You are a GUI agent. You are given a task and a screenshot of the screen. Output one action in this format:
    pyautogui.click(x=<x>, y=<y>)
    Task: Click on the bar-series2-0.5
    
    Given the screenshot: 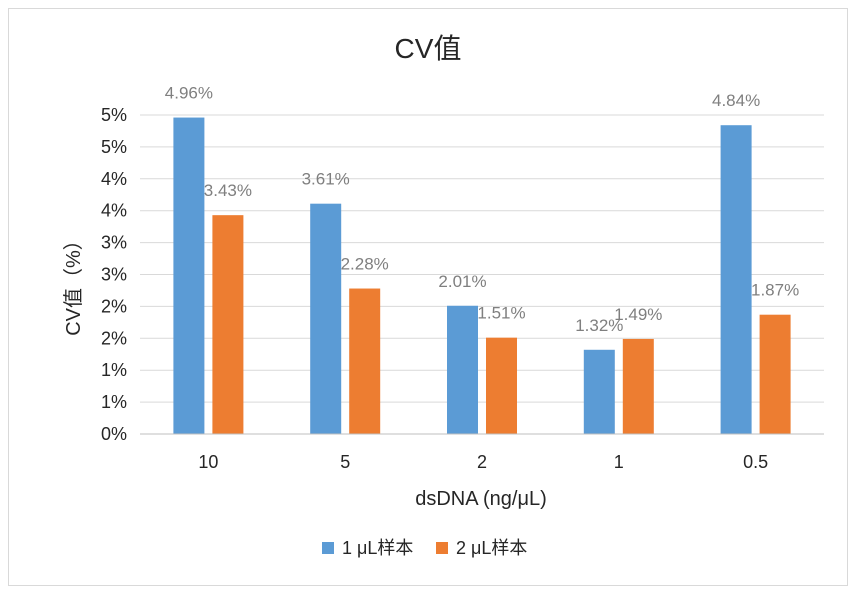 What is the action you would take?
    pyautogui.click(x=775, y=374)
    